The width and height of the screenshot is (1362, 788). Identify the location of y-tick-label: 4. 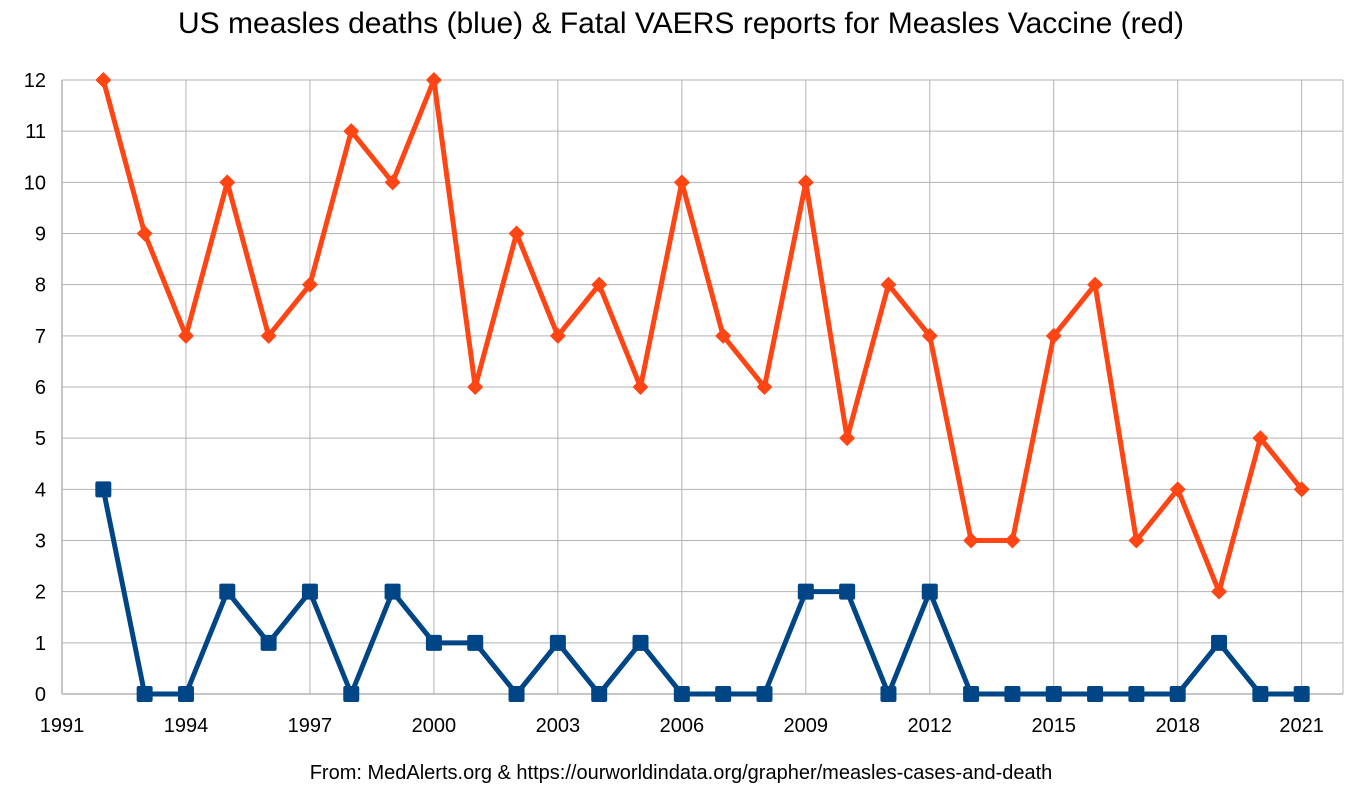
(40, 490).